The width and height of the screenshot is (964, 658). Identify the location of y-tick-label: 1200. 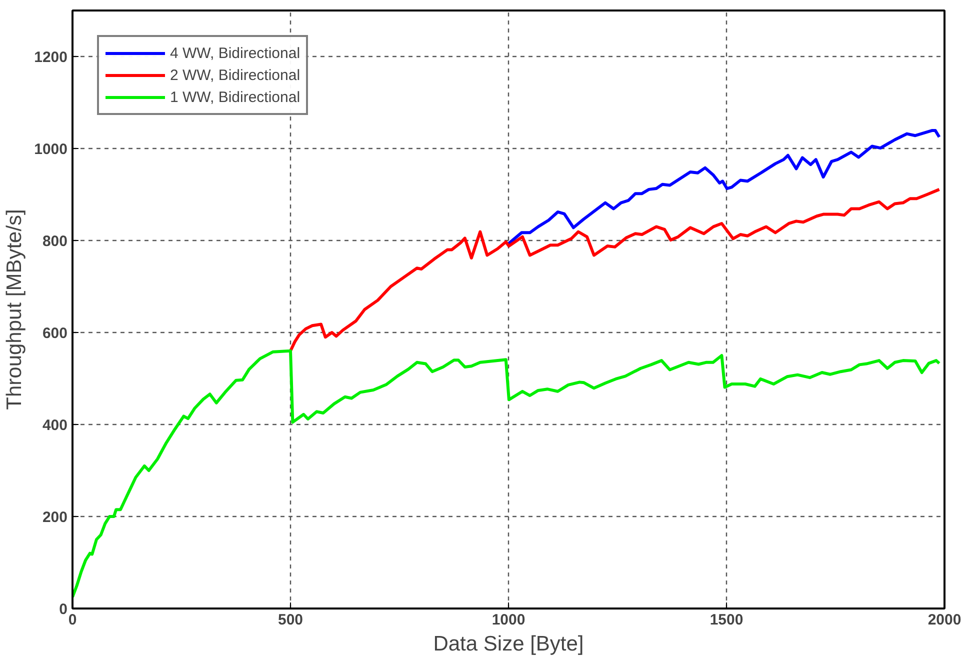
(51, 57).